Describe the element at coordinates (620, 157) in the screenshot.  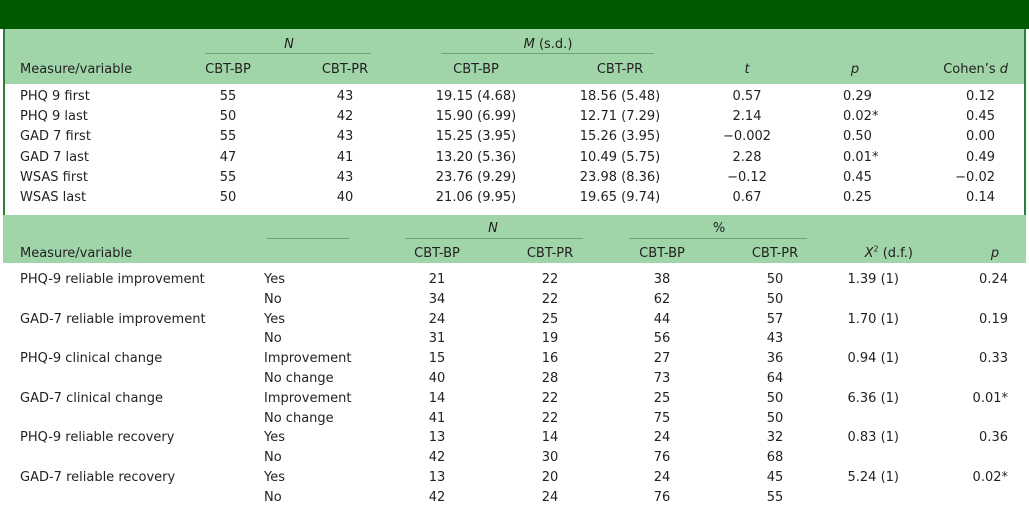
I see `t1-cell-m-pr: 10.49 (5.75)` at that location.